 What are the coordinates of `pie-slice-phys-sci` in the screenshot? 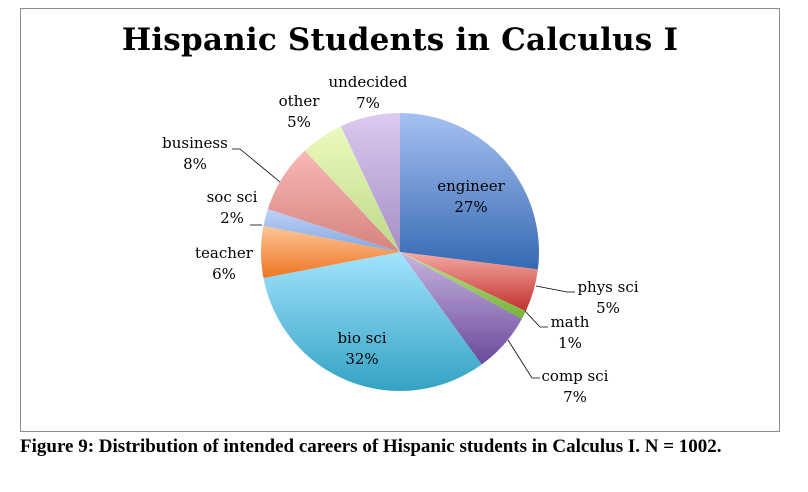 It's located at (469, 282).